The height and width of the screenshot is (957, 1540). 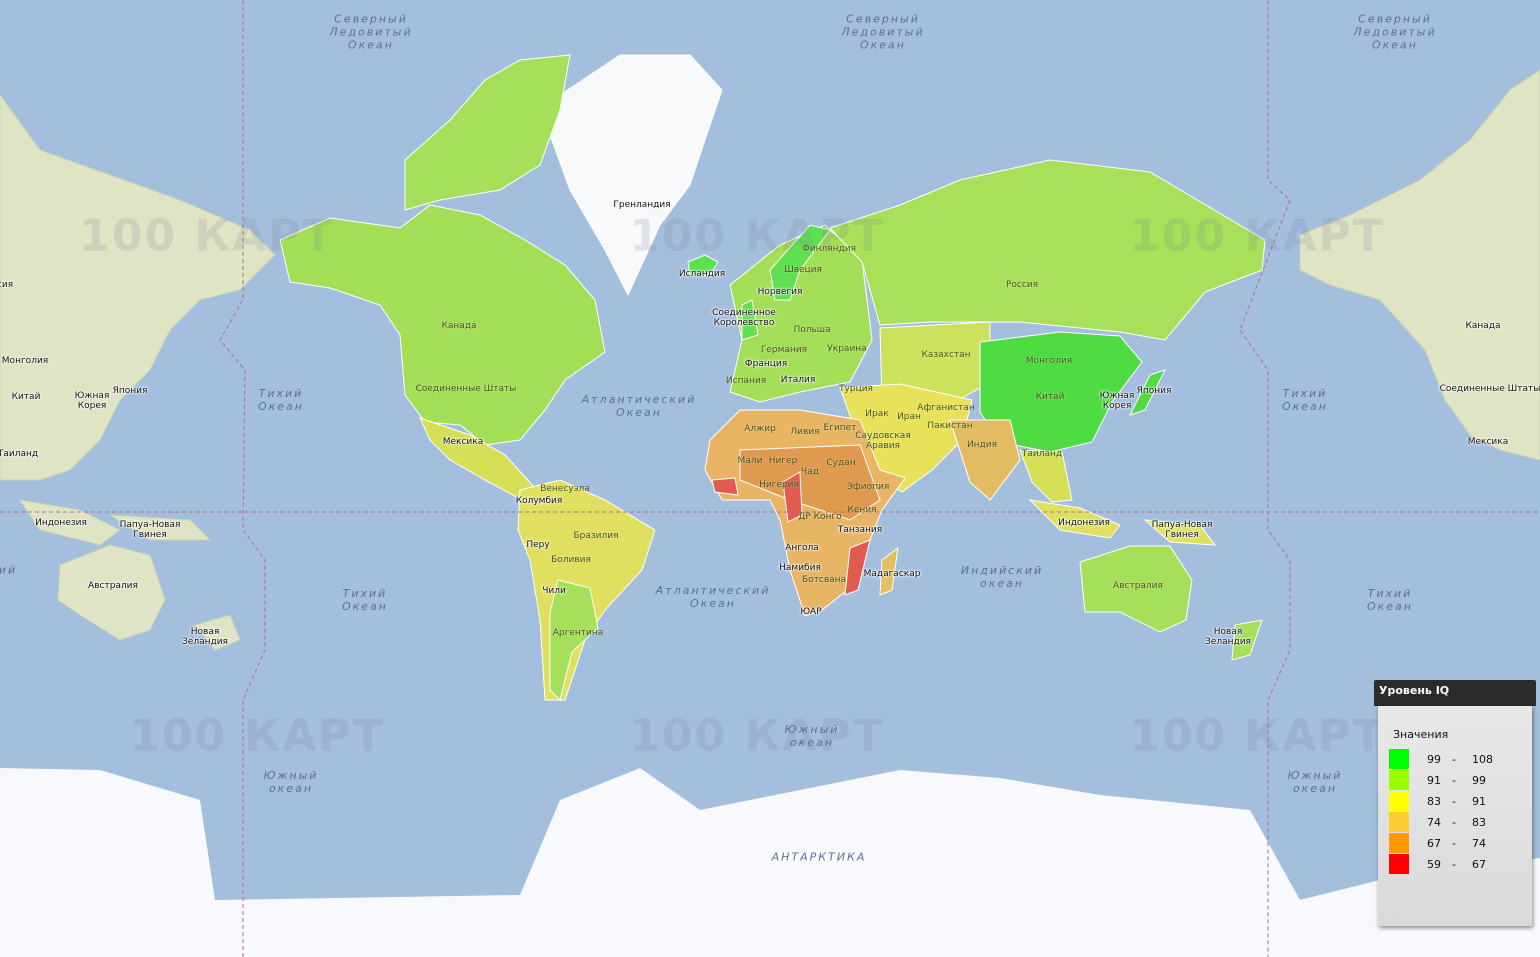 What do you see at coordinates (946, 355) in the screenshot?
I see `country-label: Казахстан` at bounding box center [946, 355].